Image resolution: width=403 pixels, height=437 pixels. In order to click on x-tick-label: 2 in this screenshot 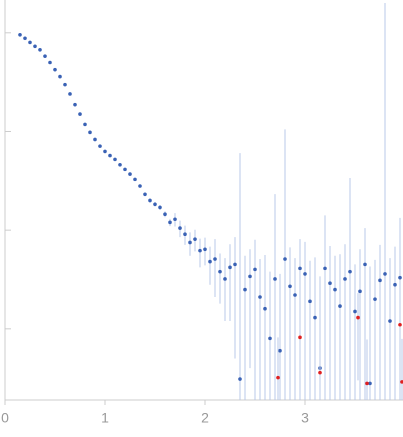, I will do `click(205, 418)`.